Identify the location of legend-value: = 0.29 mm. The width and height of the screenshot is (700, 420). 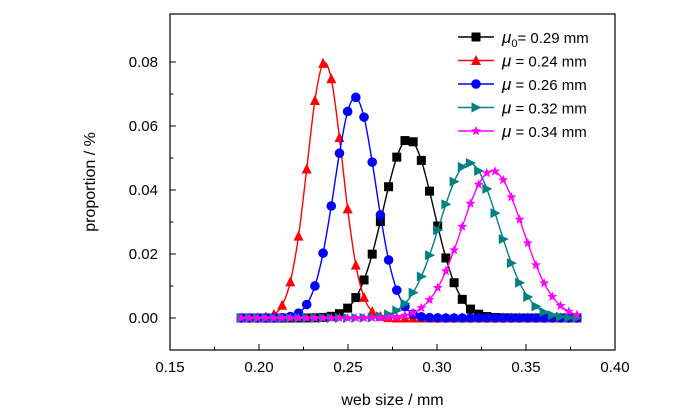
(552, 38).